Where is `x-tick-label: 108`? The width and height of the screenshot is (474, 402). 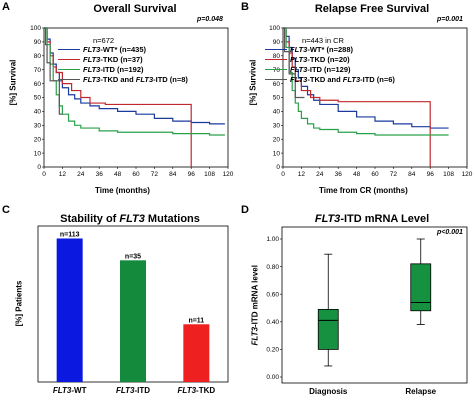
x-tick-label: 108 is located at coordinates (448, 174).